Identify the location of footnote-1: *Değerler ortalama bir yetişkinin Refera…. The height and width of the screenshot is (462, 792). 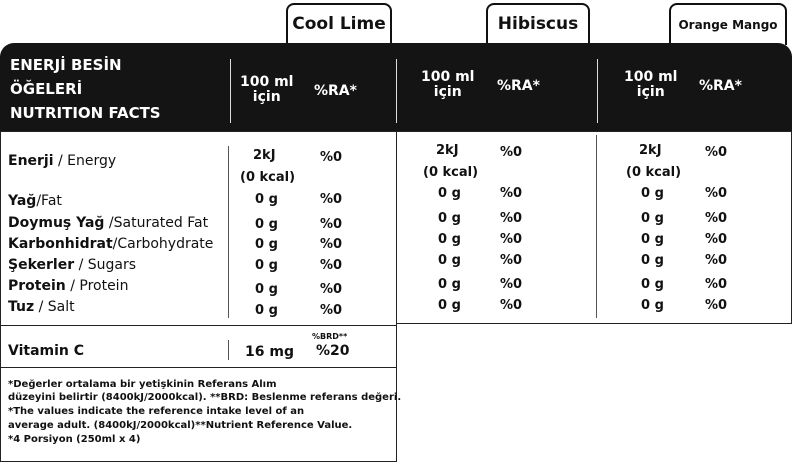
(142, 384).